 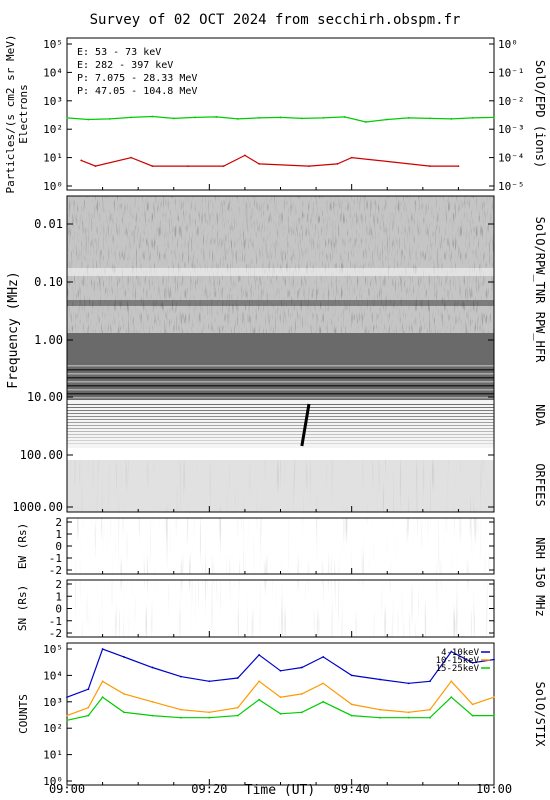 I want to click on epd-right-label: SolO/EPD (ions), so click(x=540, y=114).